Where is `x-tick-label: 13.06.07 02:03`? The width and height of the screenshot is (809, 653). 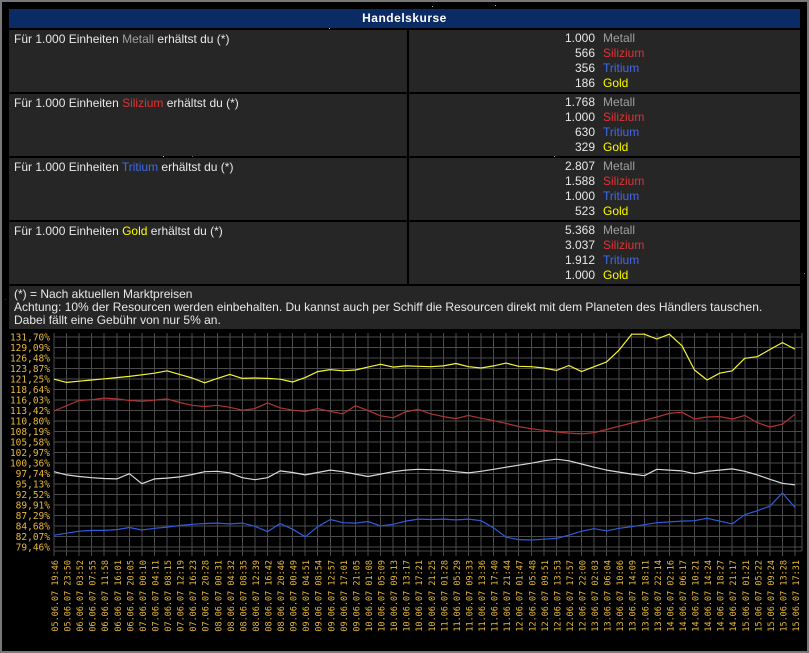
x-tick-label: 13.06.07 02:03 is located at coordinates (596, 596).